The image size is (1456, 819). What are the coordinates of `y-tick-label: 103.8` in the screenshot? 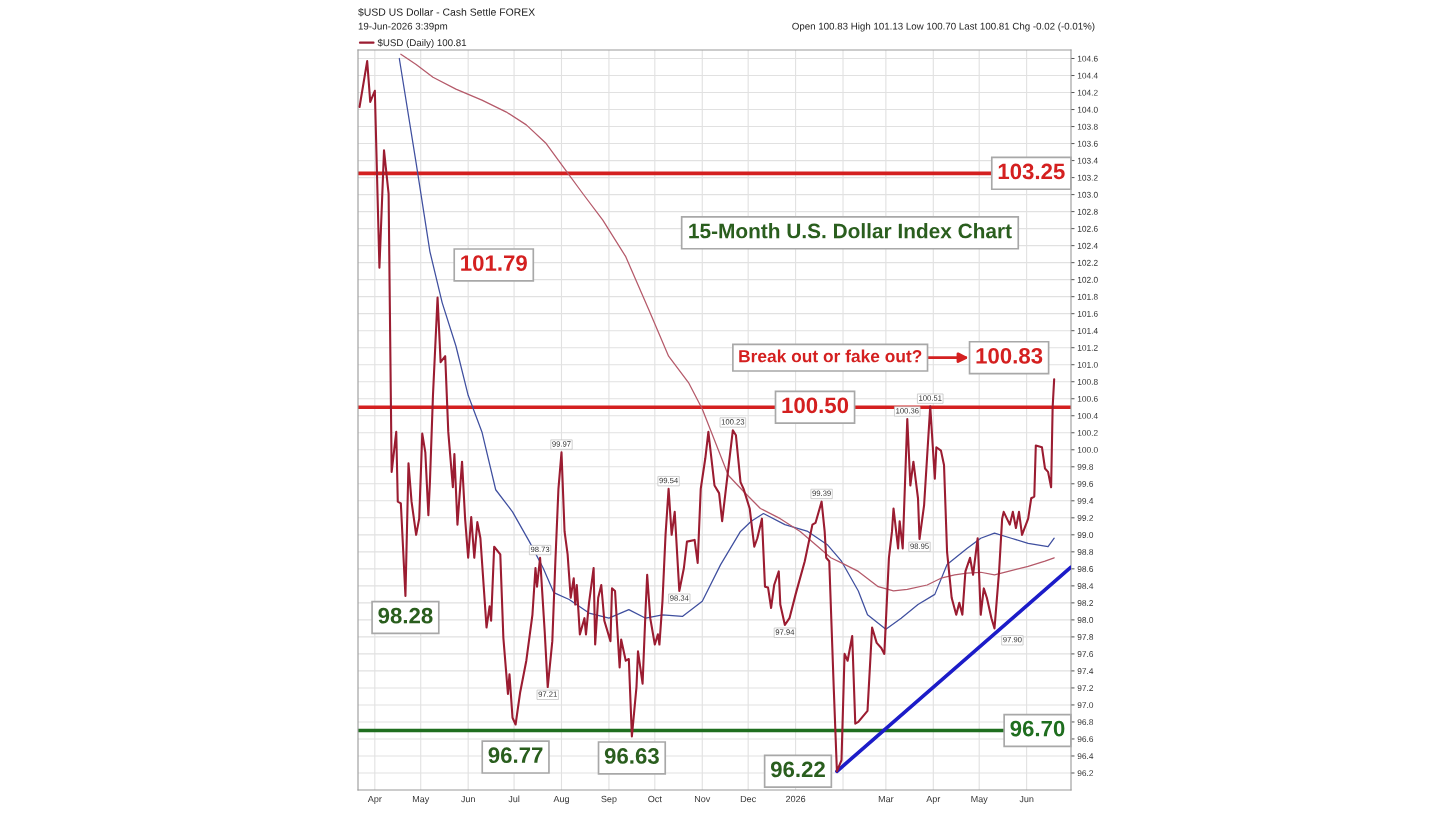 It's located at (1087, 126).